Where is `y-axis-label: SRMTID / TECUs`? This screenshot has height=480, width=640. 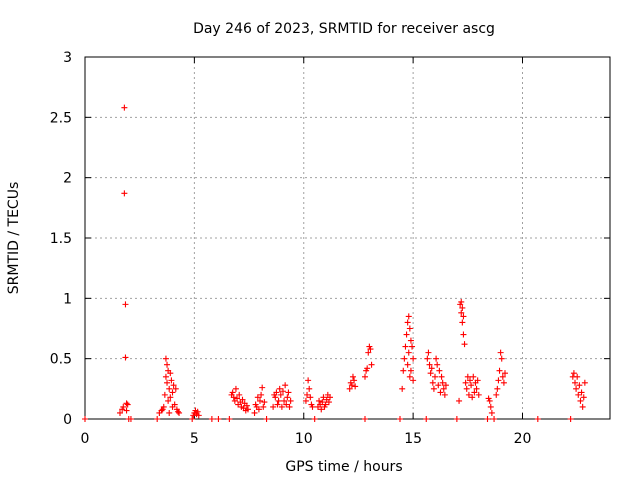 y-axis-label: SRMTID / TECUs is located at coordinates (14, 238).